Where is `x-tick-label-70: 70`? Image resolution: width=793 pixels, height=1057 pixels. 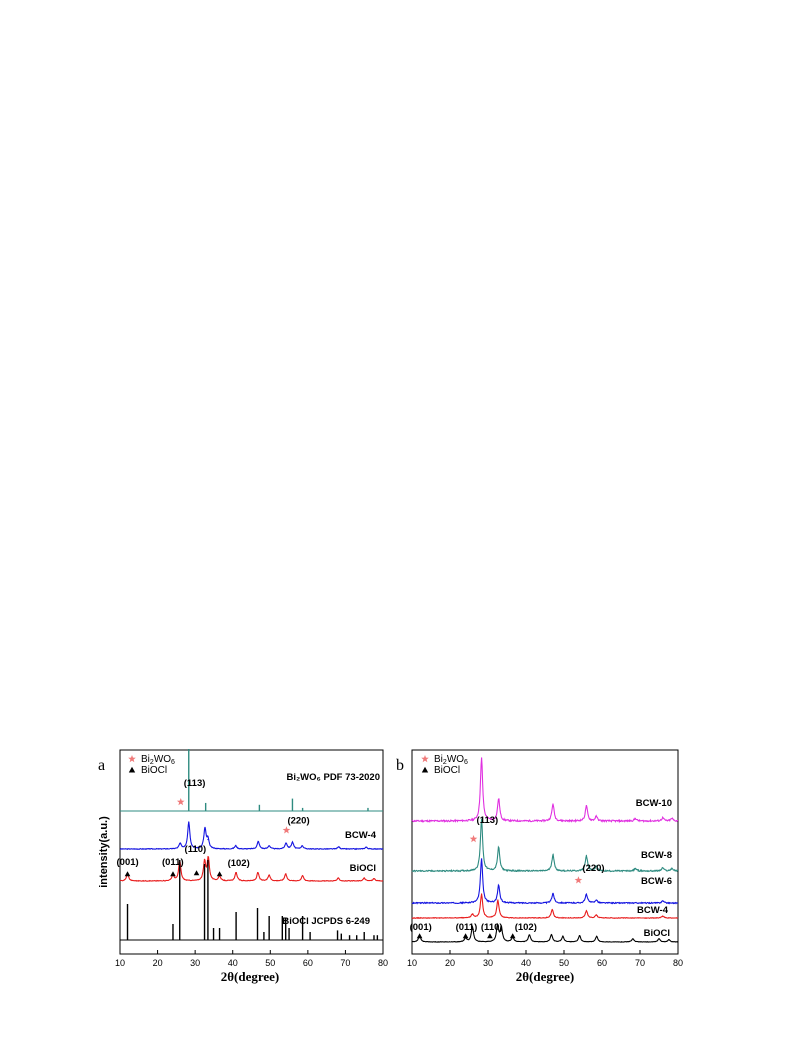
x-tick-label-70: 70 is located at coordinates (640, 963).